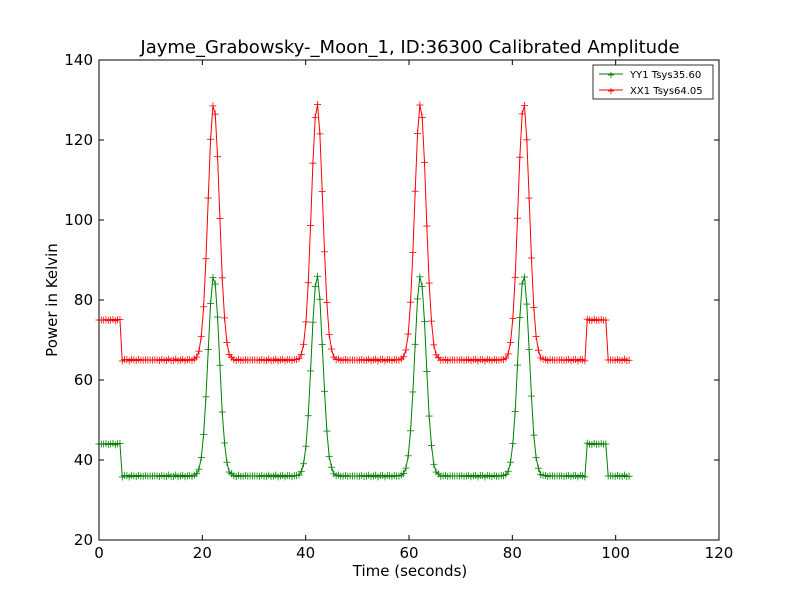 Image resolution: width=800 pixels, height=600 pixels. Describe the element at coordinates (78, 60) in the screenshot. I see `y-tick-label: 140` at that location.